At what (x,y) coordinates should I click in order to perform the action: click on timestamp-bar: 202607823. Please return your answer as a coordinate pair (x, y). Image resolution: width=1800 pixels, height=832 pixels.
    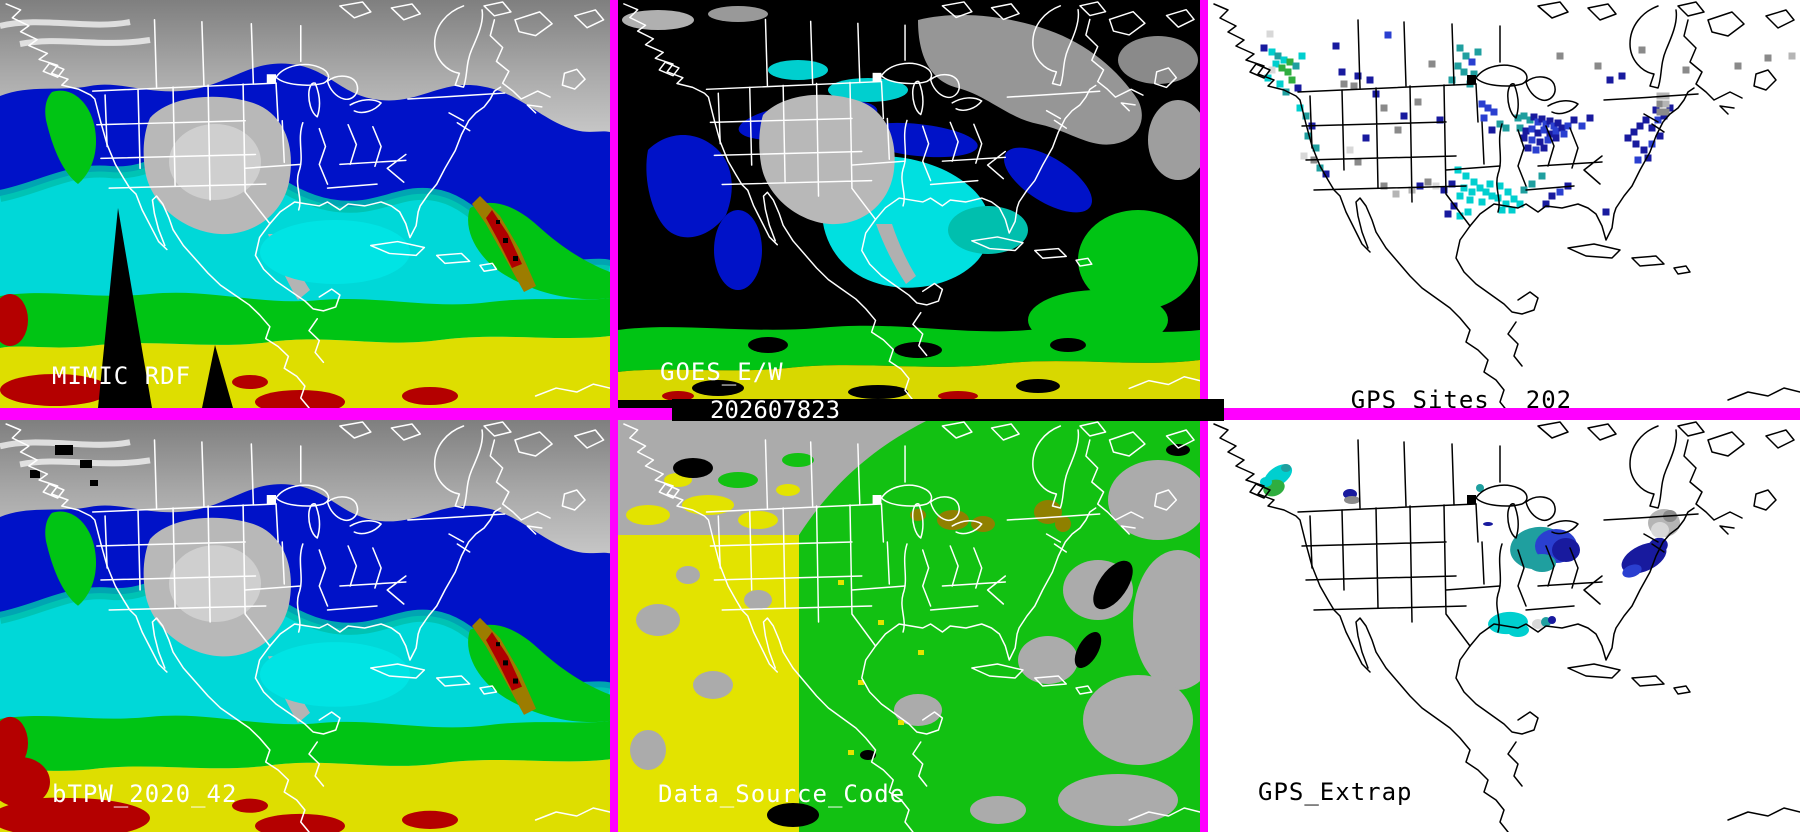
    Looking at the image, I should click on (948, 410).